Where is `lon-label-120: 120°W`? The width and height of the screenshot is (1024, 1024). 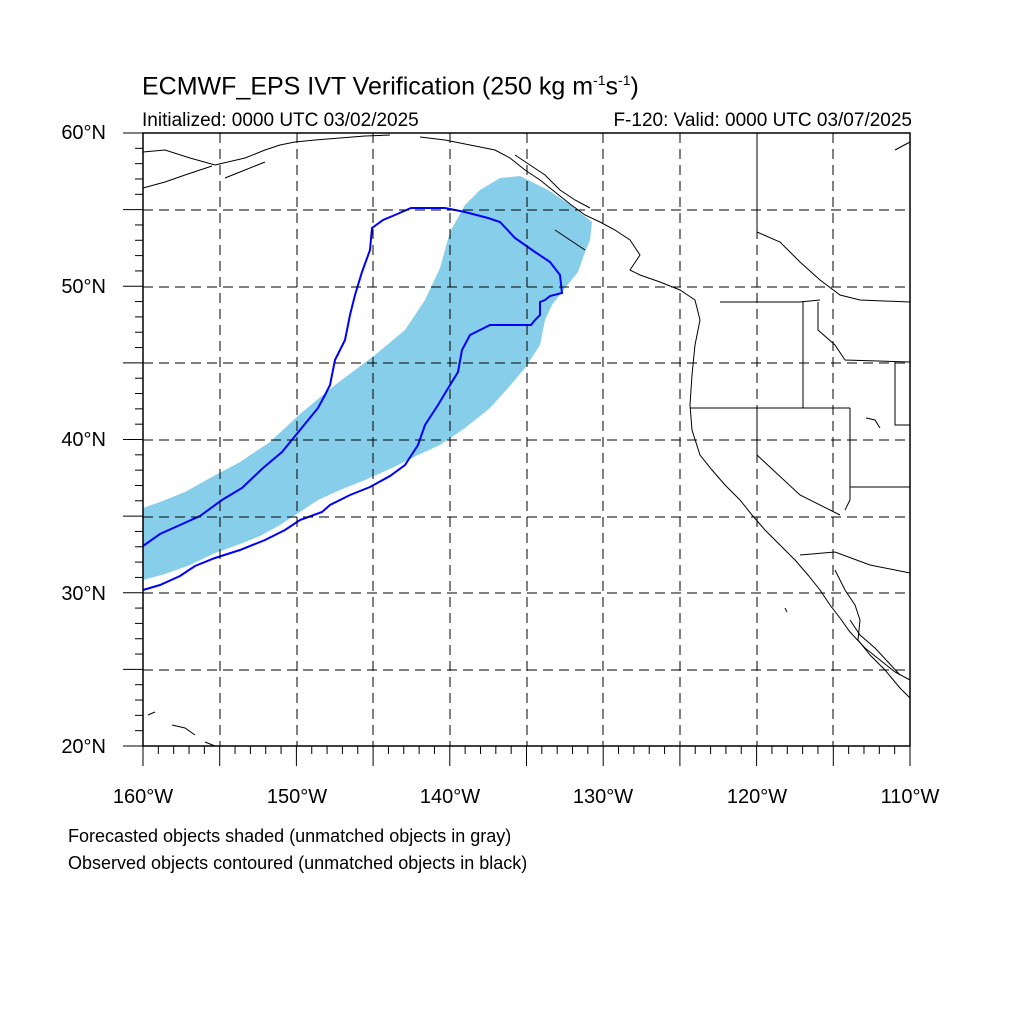 lon-label-120: 120°W is located at coordinates (757, 797).